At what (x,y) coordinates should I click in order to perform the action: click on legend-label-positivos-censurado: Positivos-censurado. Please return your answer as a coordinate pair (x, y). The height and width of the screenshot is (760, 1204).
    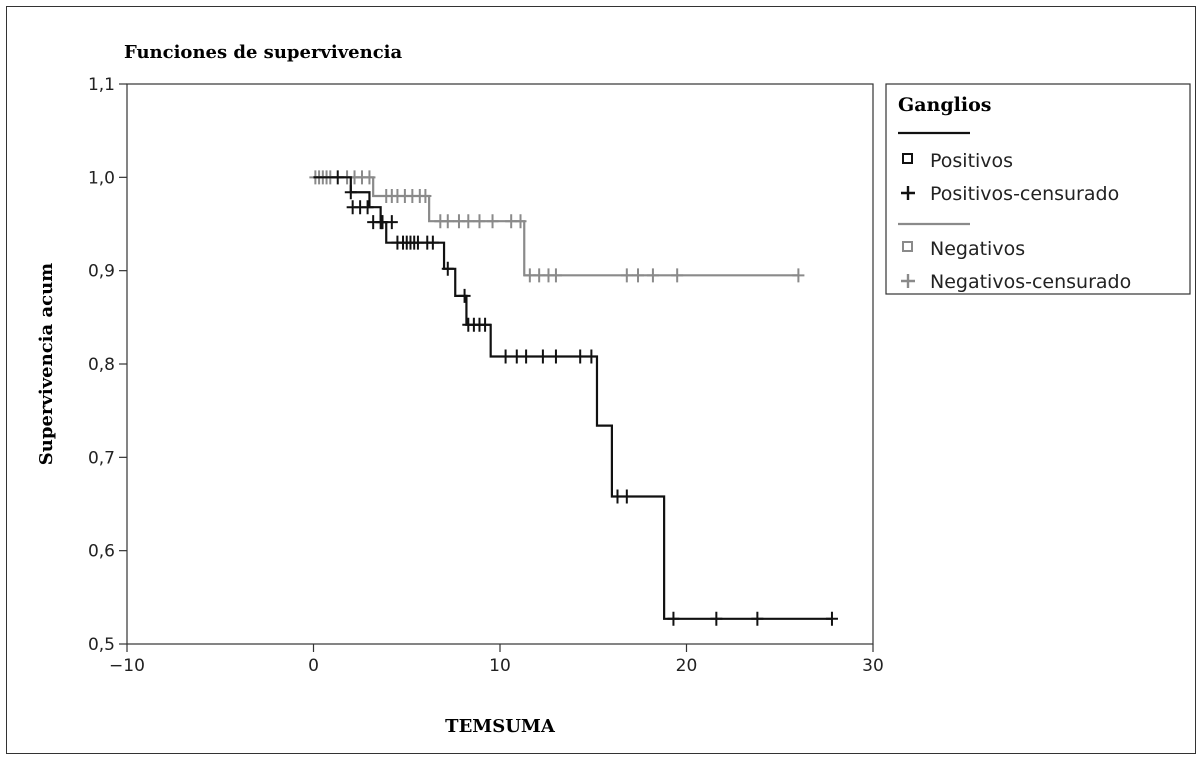
    Looking at the image, I should click on (1024, 194).